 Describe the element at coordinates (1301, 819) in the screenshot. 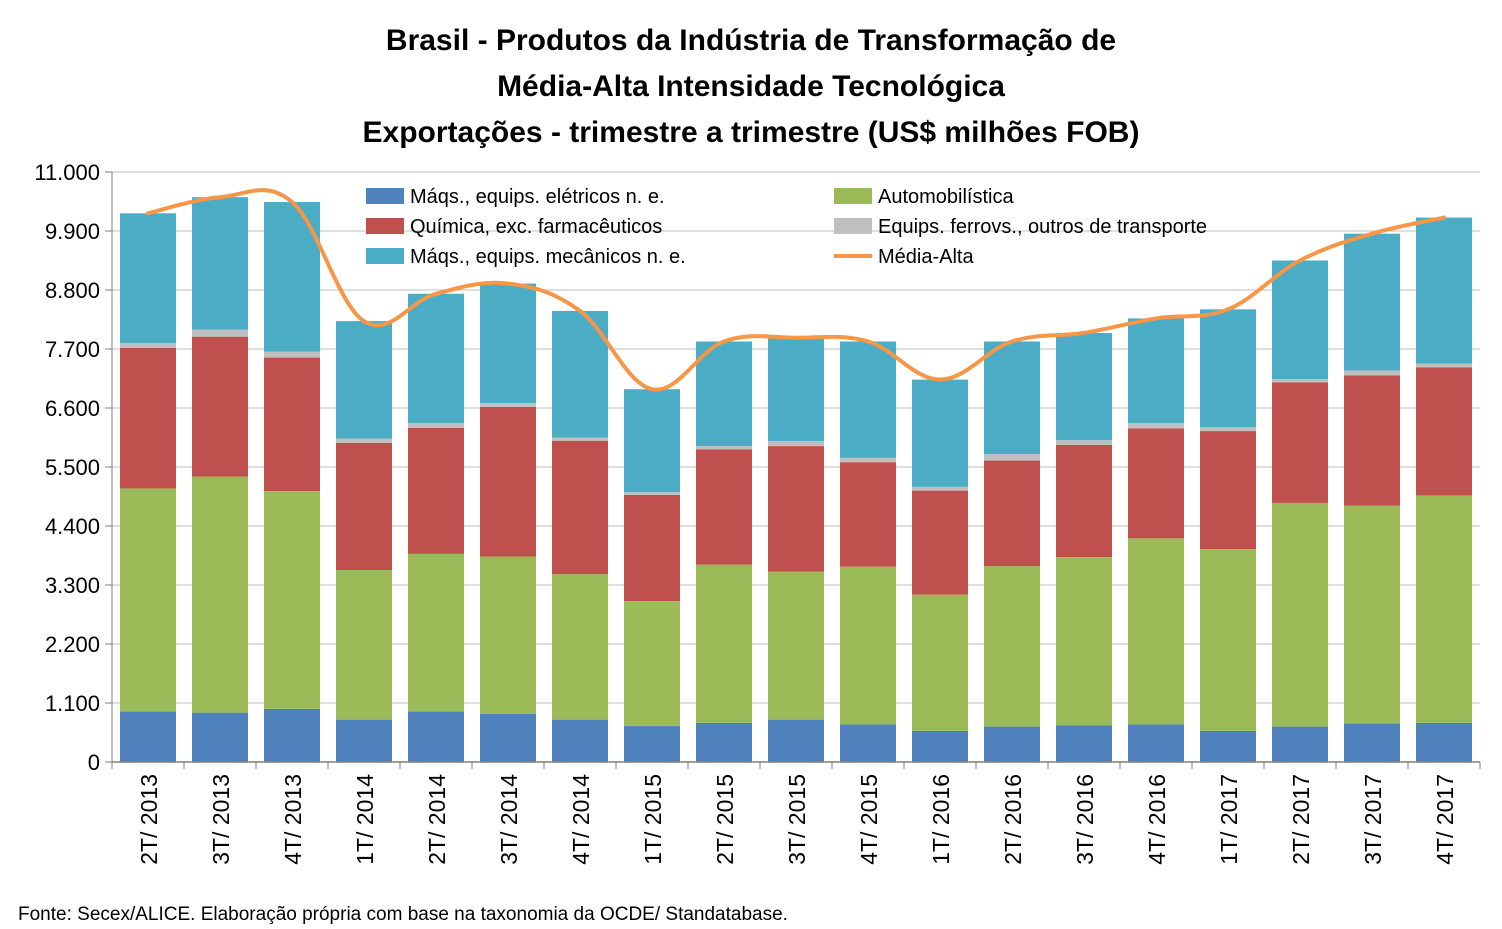

I see `x-tick-label: 2T/ 2017` at that location.